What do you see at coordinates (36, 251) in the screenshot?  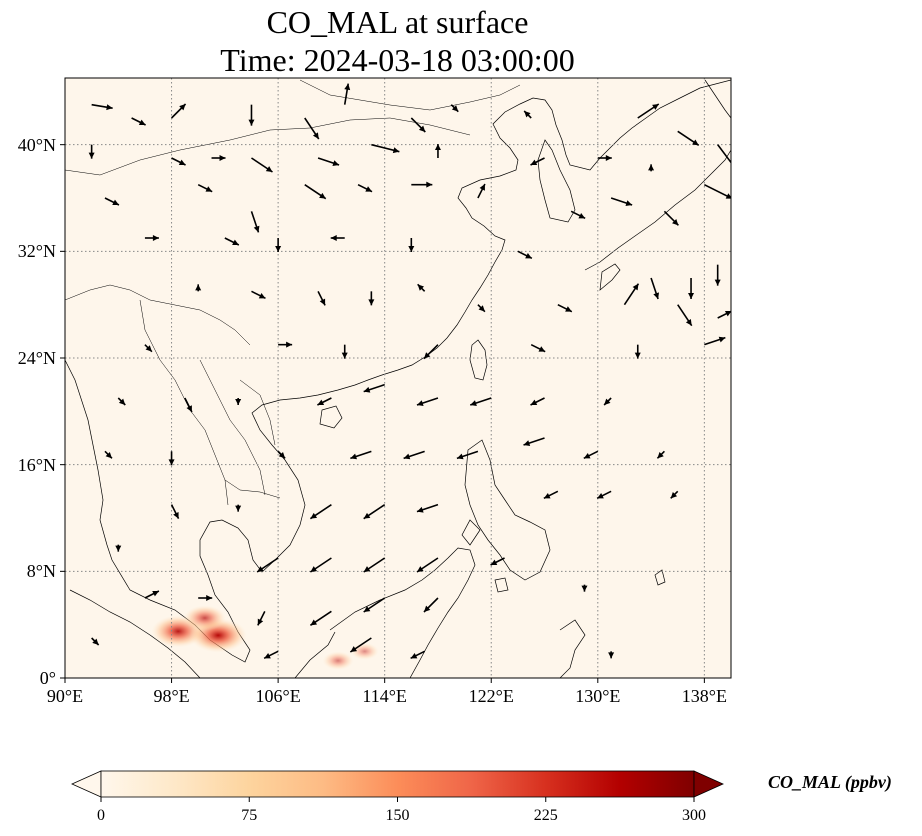 I see `lat-tick-label: 32°N` at bounding box center [36, 251].